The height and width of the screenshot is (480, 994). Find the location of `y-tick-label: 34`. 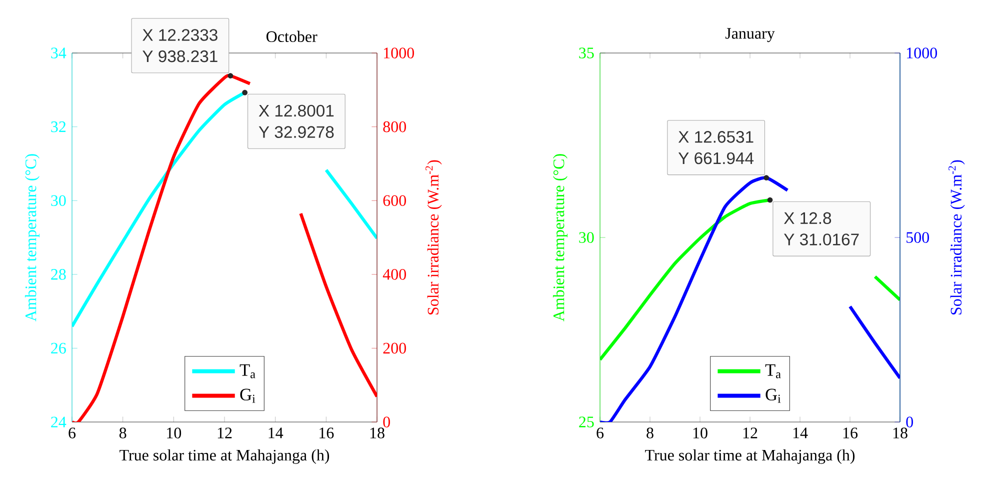

y-tick-label: 34 is located at coordinates (58, 53).